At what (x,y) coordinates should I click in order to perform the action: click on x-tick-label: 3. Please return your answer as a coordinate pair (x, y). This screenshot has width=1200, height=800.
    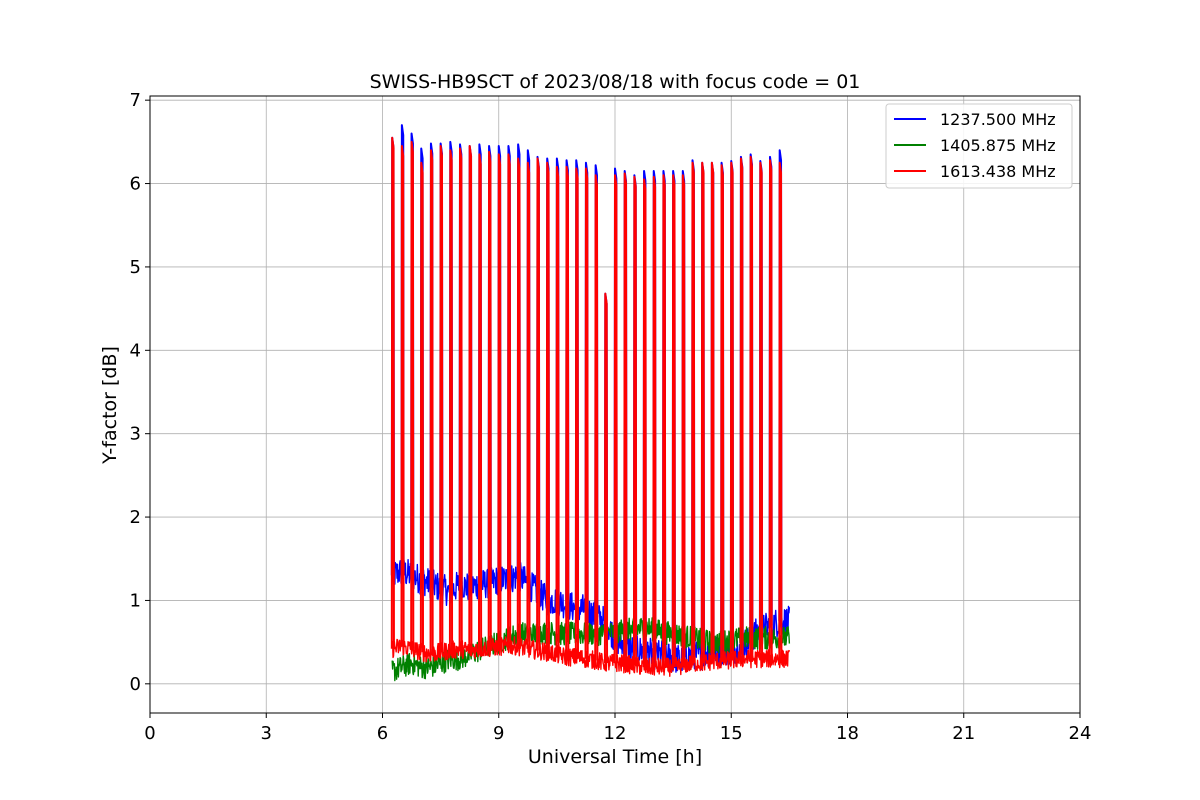
    Looking at the image, I should click on (266, 733).